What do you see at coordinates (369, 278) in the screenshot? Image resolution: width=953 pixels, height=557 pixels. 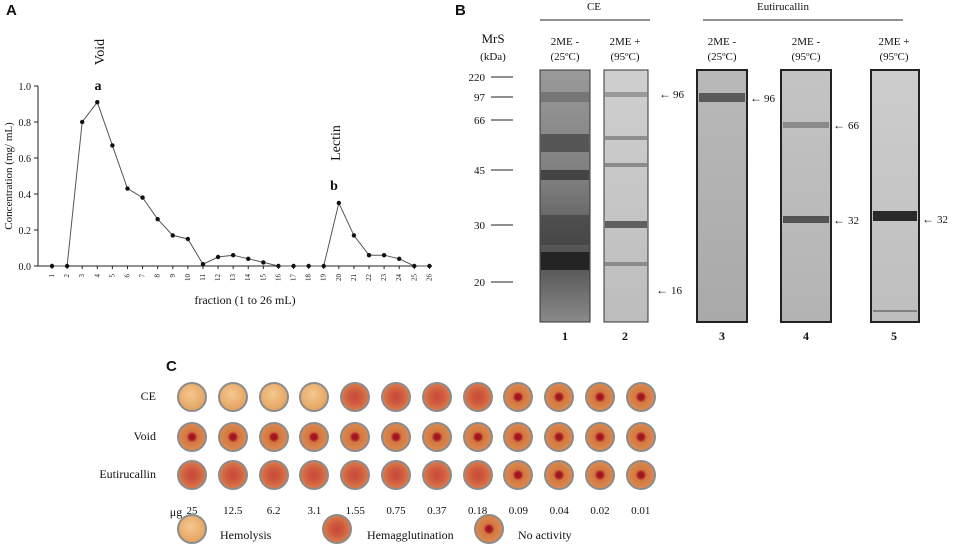 I see `x-tick-label: 22` at bounding box center [369, 278].